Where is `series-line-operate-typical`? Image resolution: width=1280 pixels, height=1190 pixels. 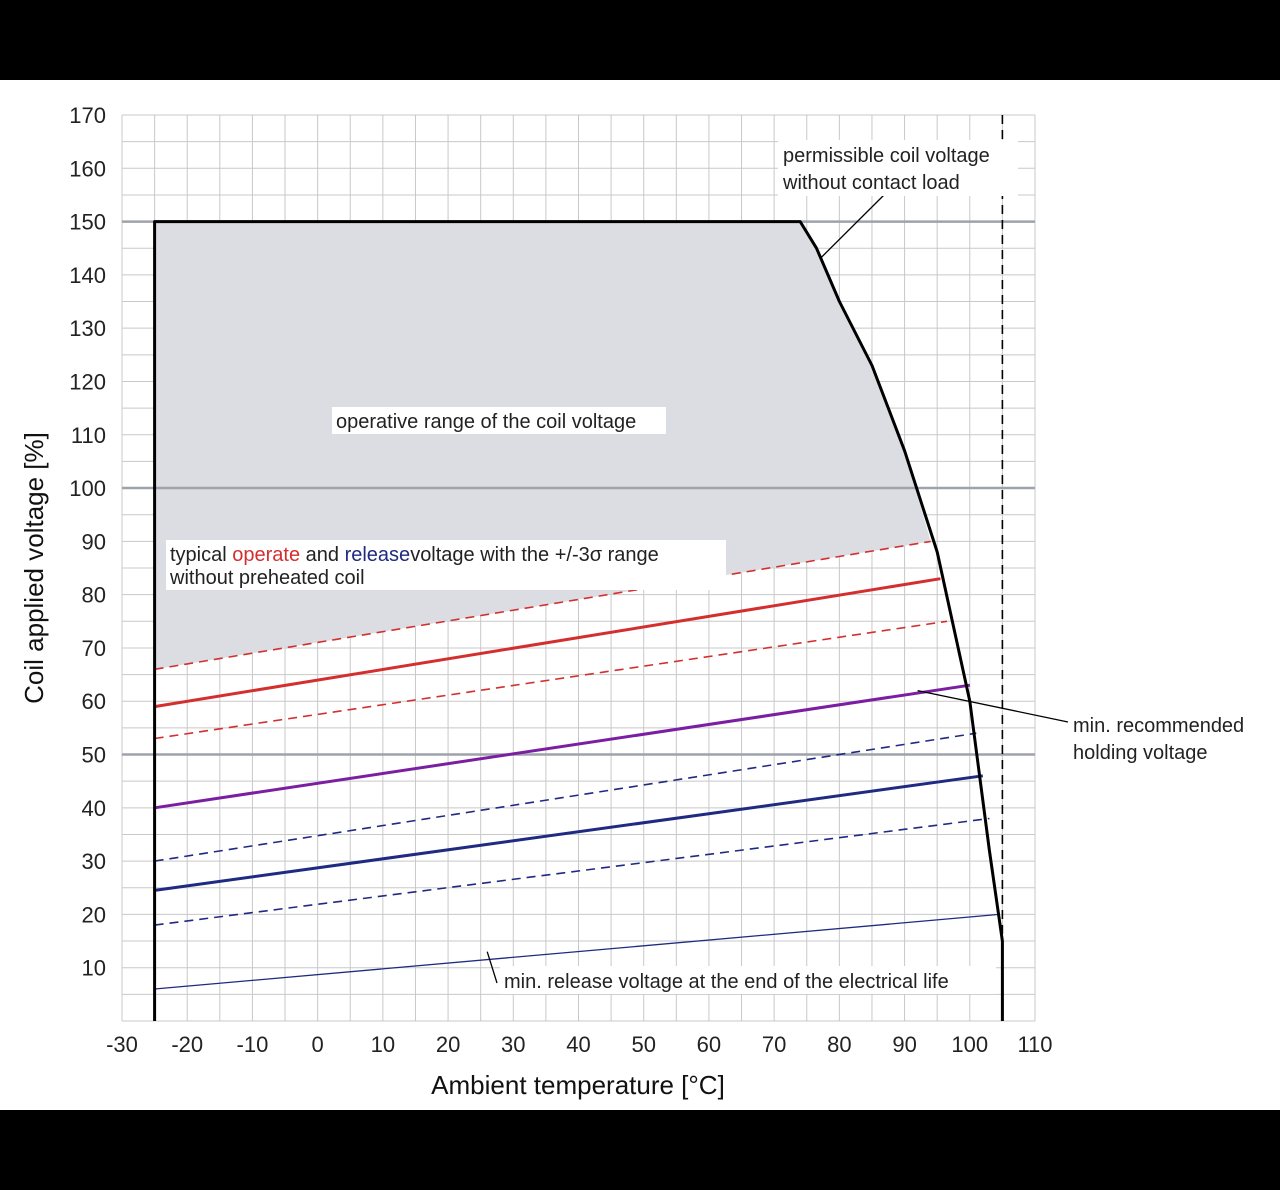 series-line-operate-typical is located at coordinates (547, 643).